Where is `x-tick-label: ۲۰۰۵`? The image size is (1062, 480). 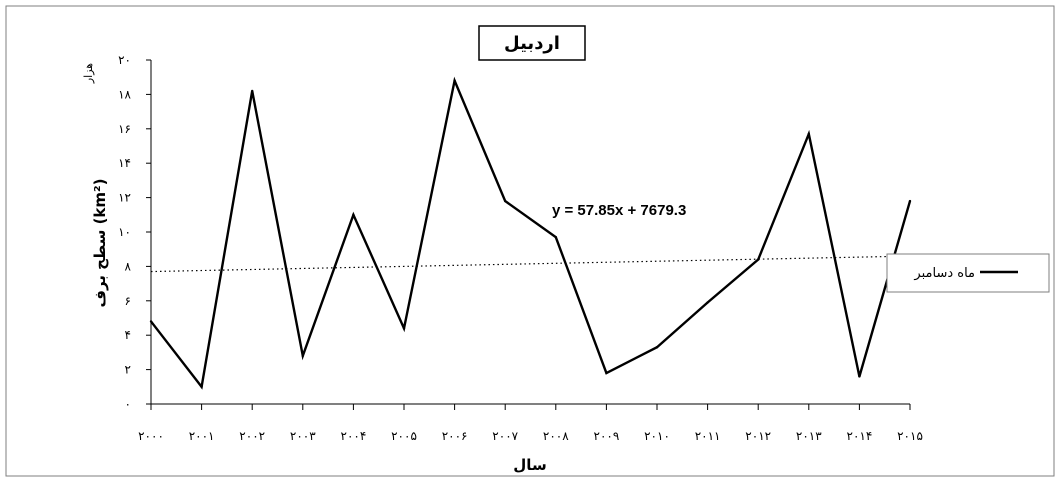
x-tick-label: ۲۰۰۵ is located at coordinates (404, 436).